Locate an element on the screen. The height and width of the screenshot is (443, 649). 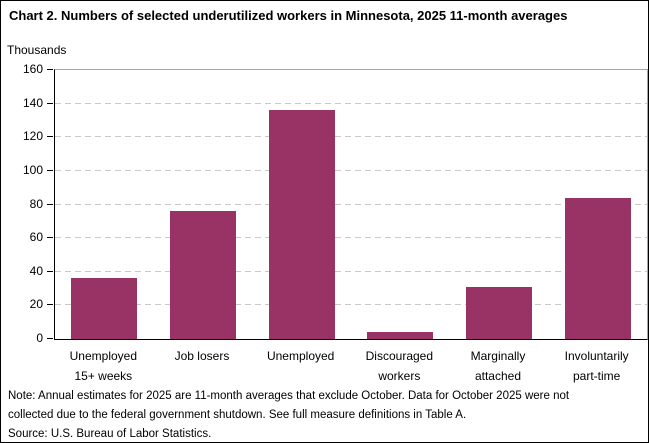
x-tick-label-line: Job losers is located at coordinates (202, 356).